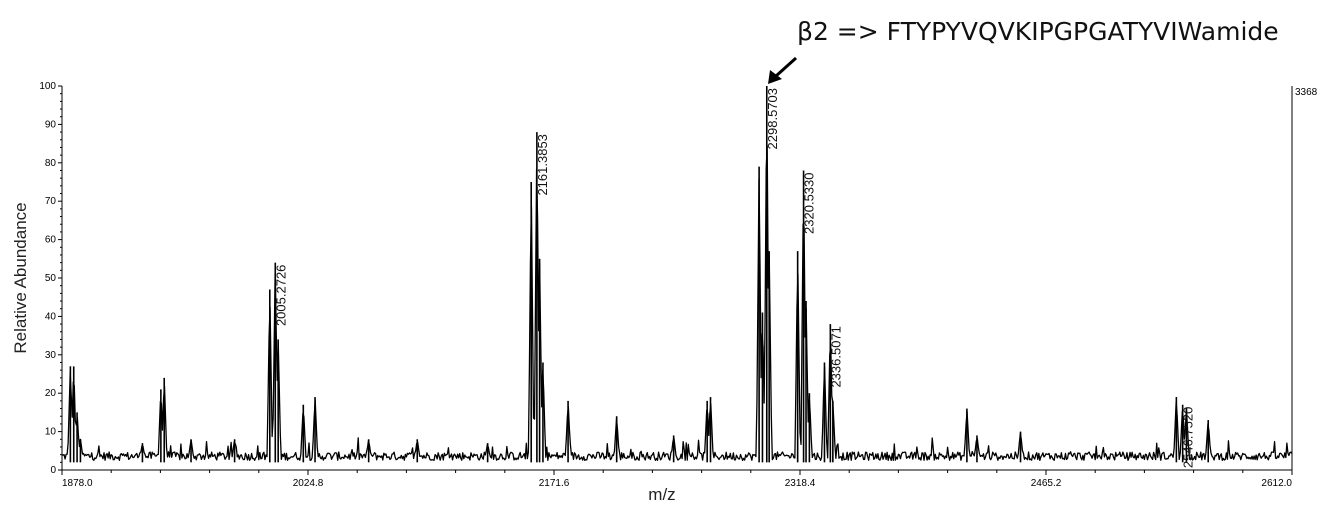  I want to click on y-tick-label: 90, so click(51, 124).